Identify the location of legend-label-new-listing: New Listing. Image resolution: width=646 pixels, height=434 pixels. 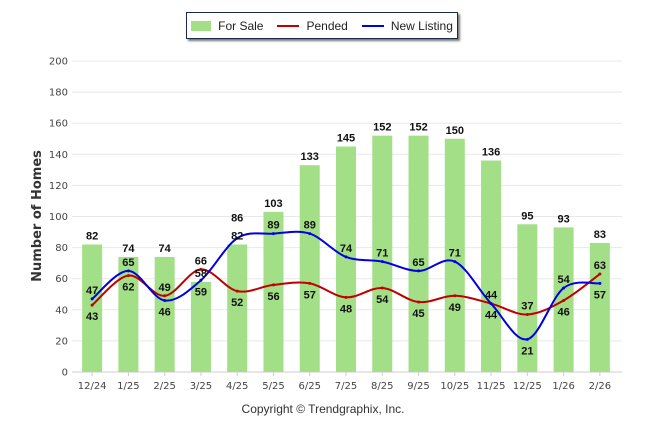
(421, 25).